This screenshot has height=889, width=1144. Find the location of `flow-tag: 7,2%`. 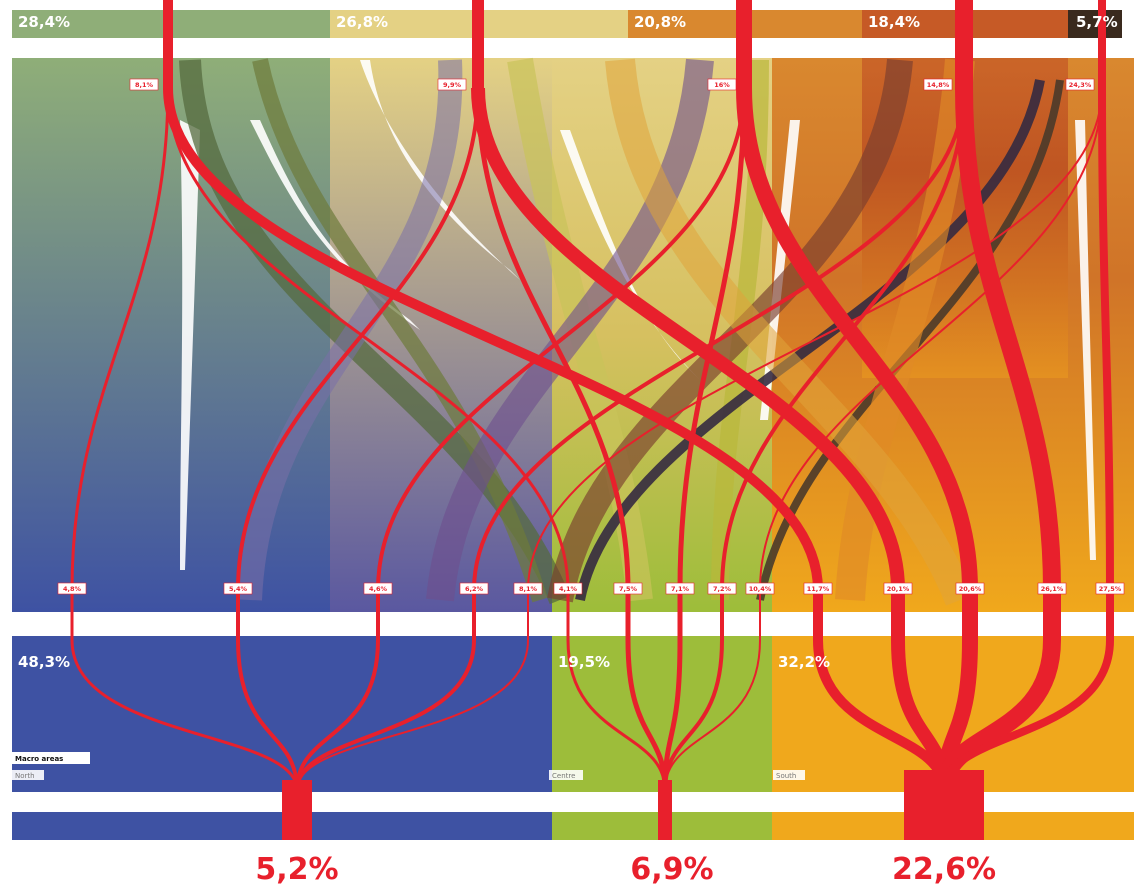

flow-tag: 7,2% is located at coordinates (722, 589).